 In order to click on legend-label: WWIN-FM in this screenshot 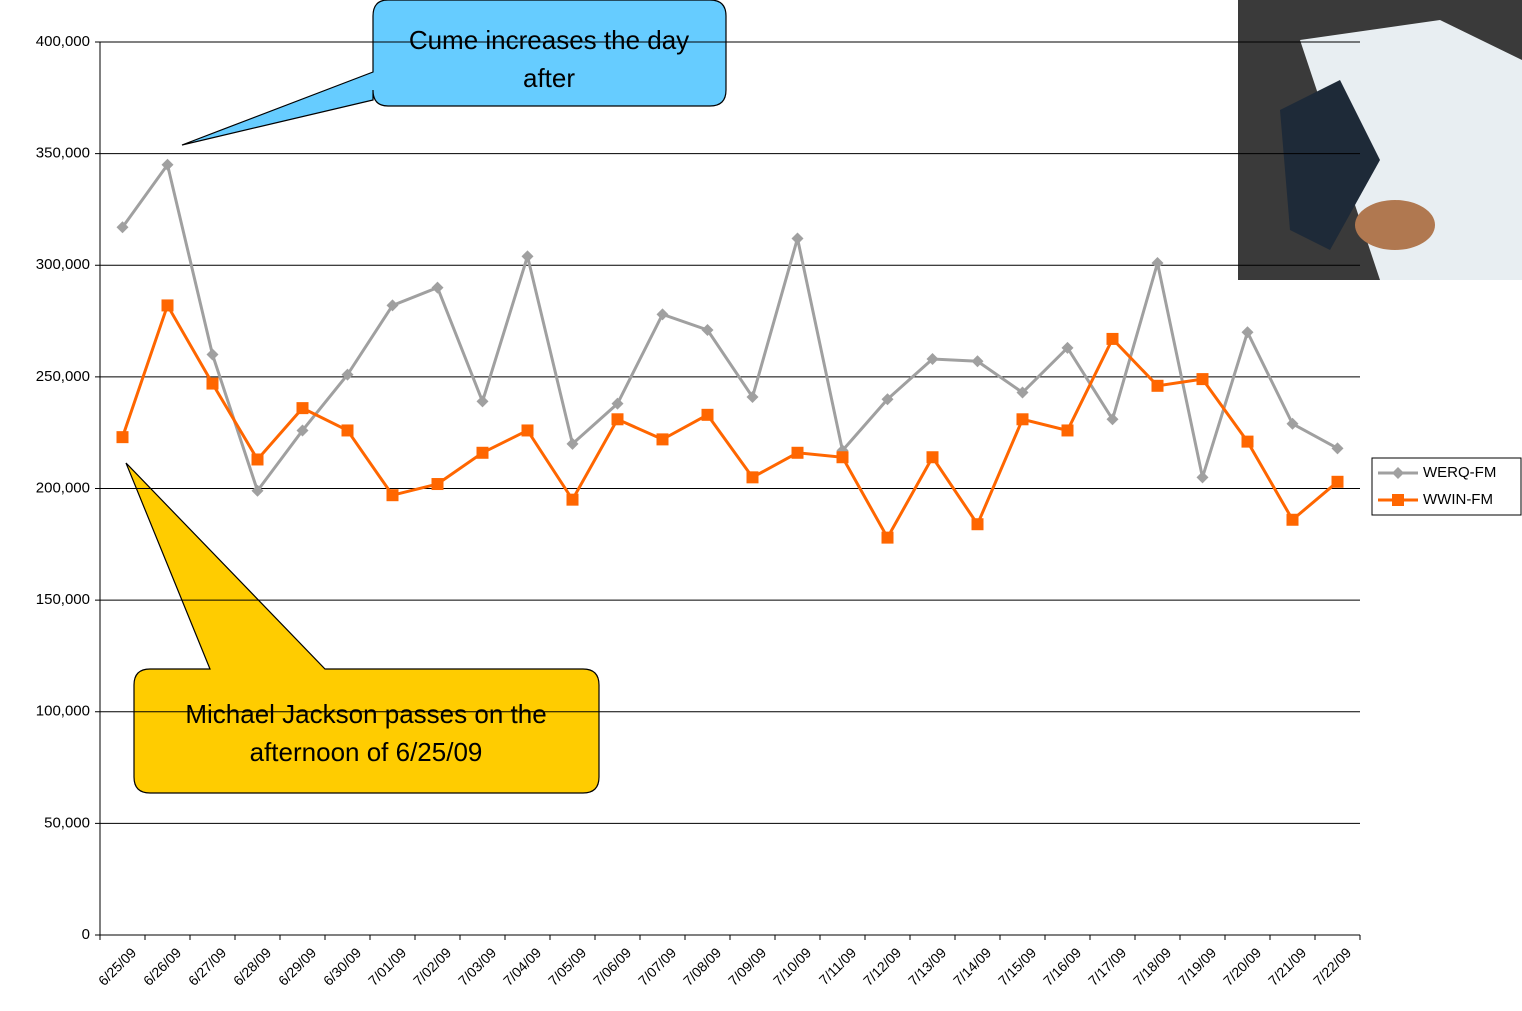, I will do `click(1458, 499)`.